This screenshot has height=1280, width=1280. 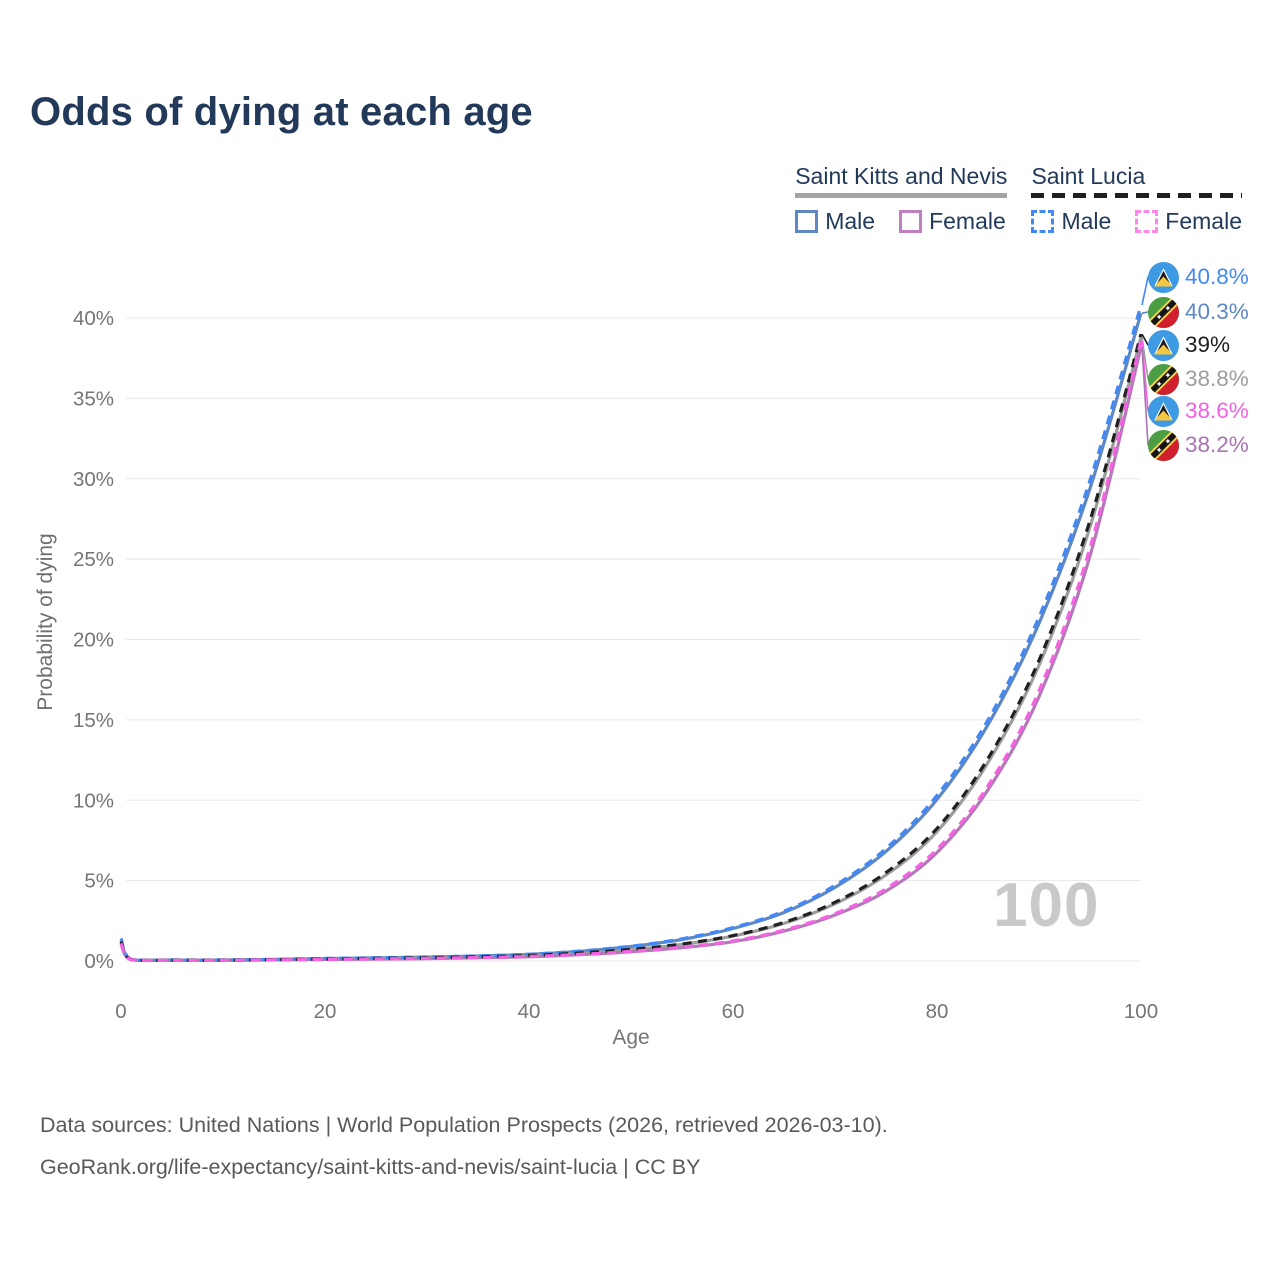 I want to click on legend-group-saint-lucia: Saint Lucia Male Female, so click(x=1136, y=199).